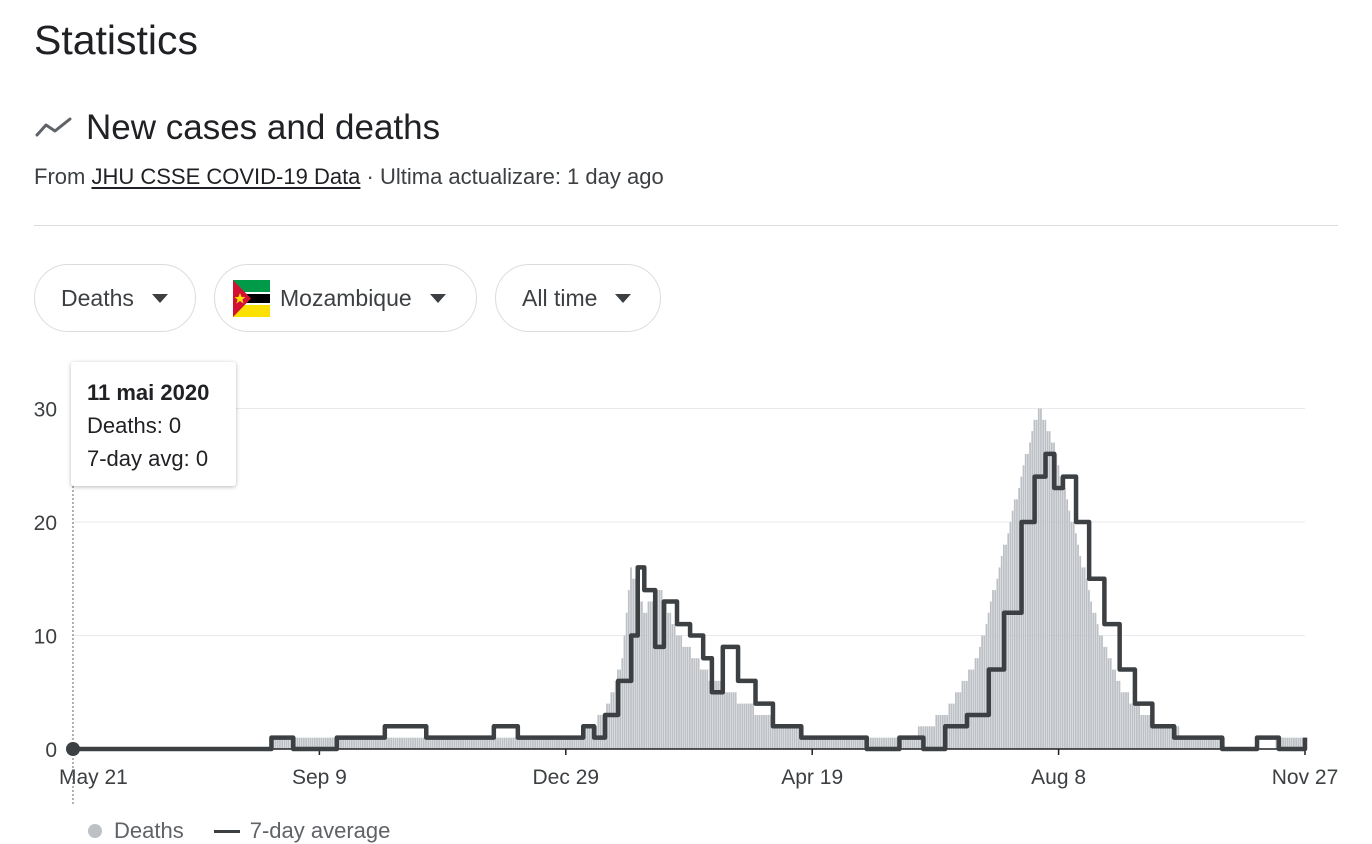 This screenshot has height=844, width=1372. I want to click on country-select: Mozambique, so click(345, 298).